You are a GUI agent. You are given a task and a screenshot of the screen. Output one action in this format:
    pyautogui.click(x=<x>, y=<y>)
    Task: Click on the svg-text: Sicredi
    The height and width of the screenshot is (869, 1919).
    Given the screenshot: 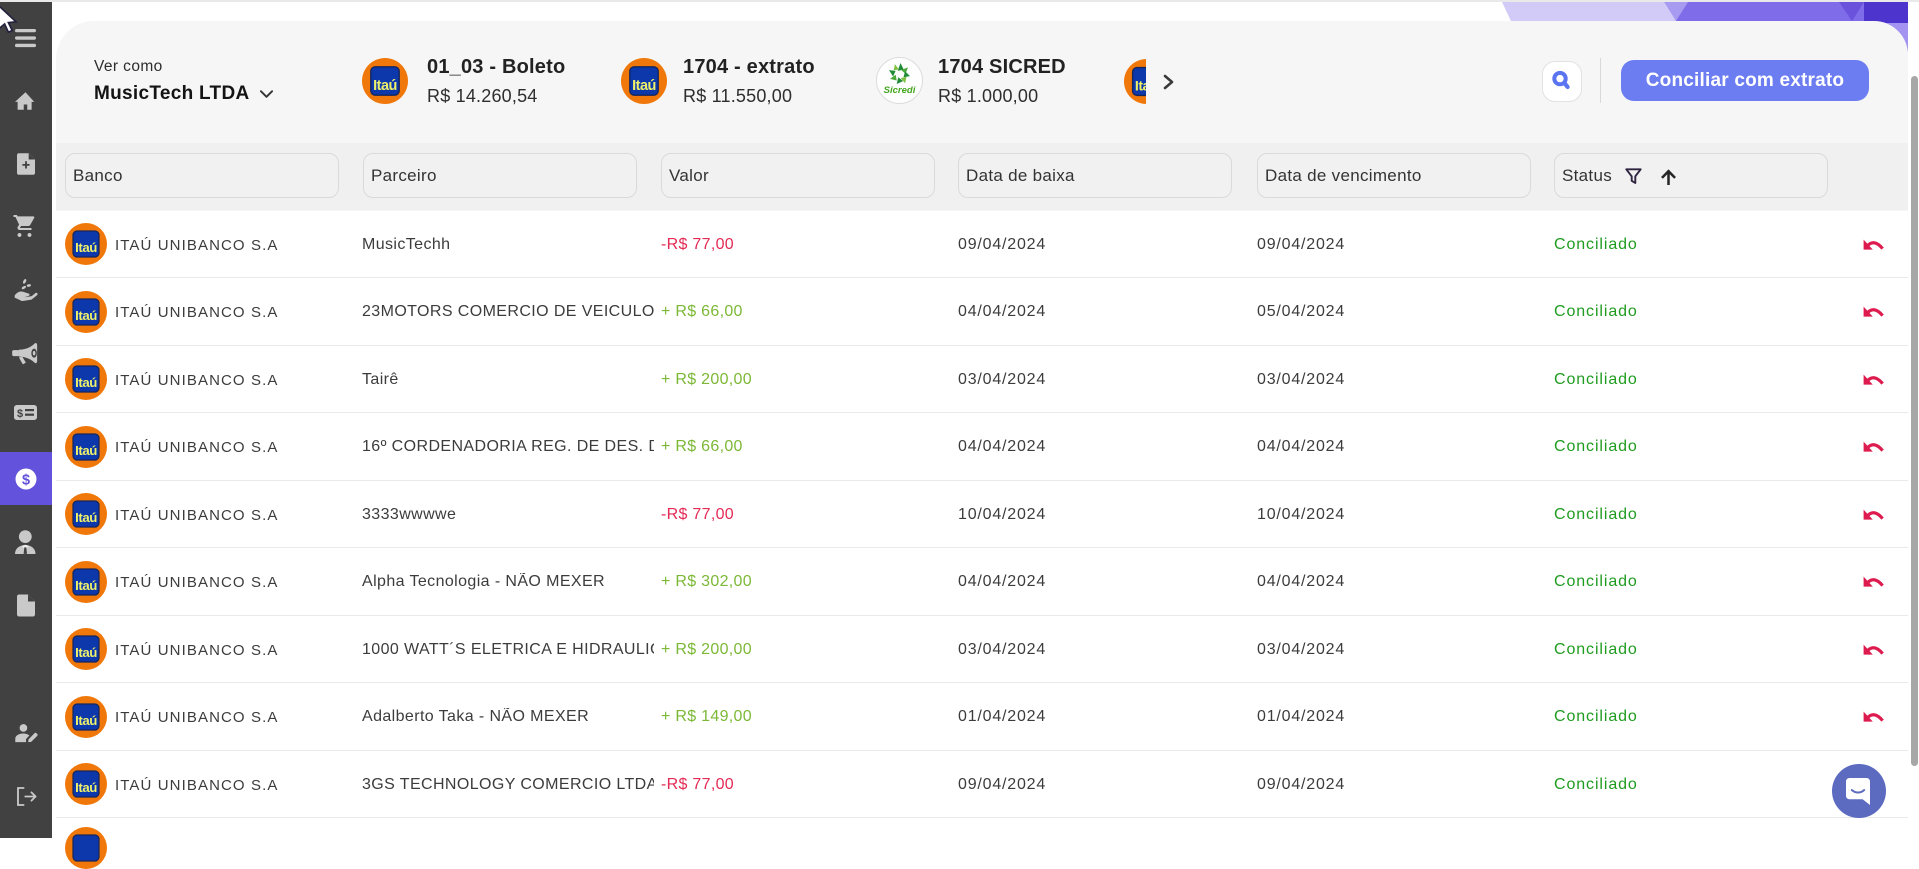 What is the action you would take?
    pyautogui.click(x=900, y=90)
    